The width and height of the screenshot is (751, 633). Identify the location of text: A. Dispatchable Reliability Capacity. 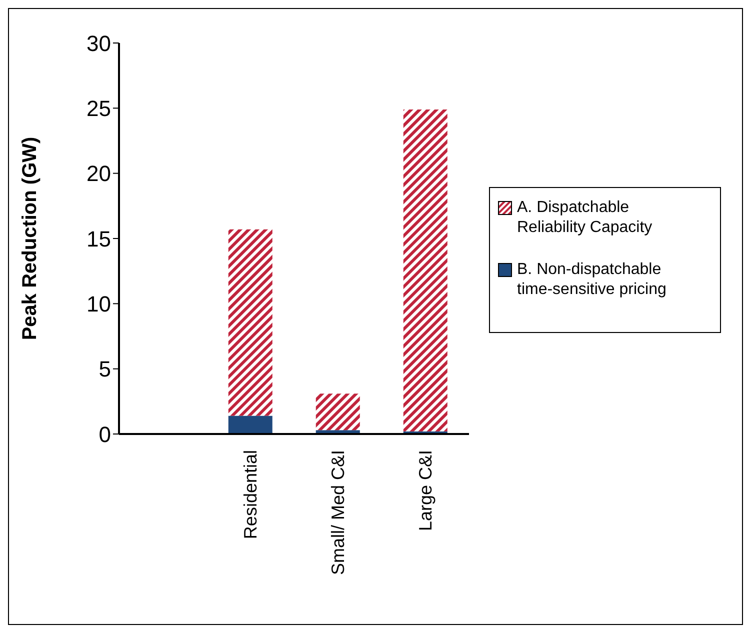
(585, 218).